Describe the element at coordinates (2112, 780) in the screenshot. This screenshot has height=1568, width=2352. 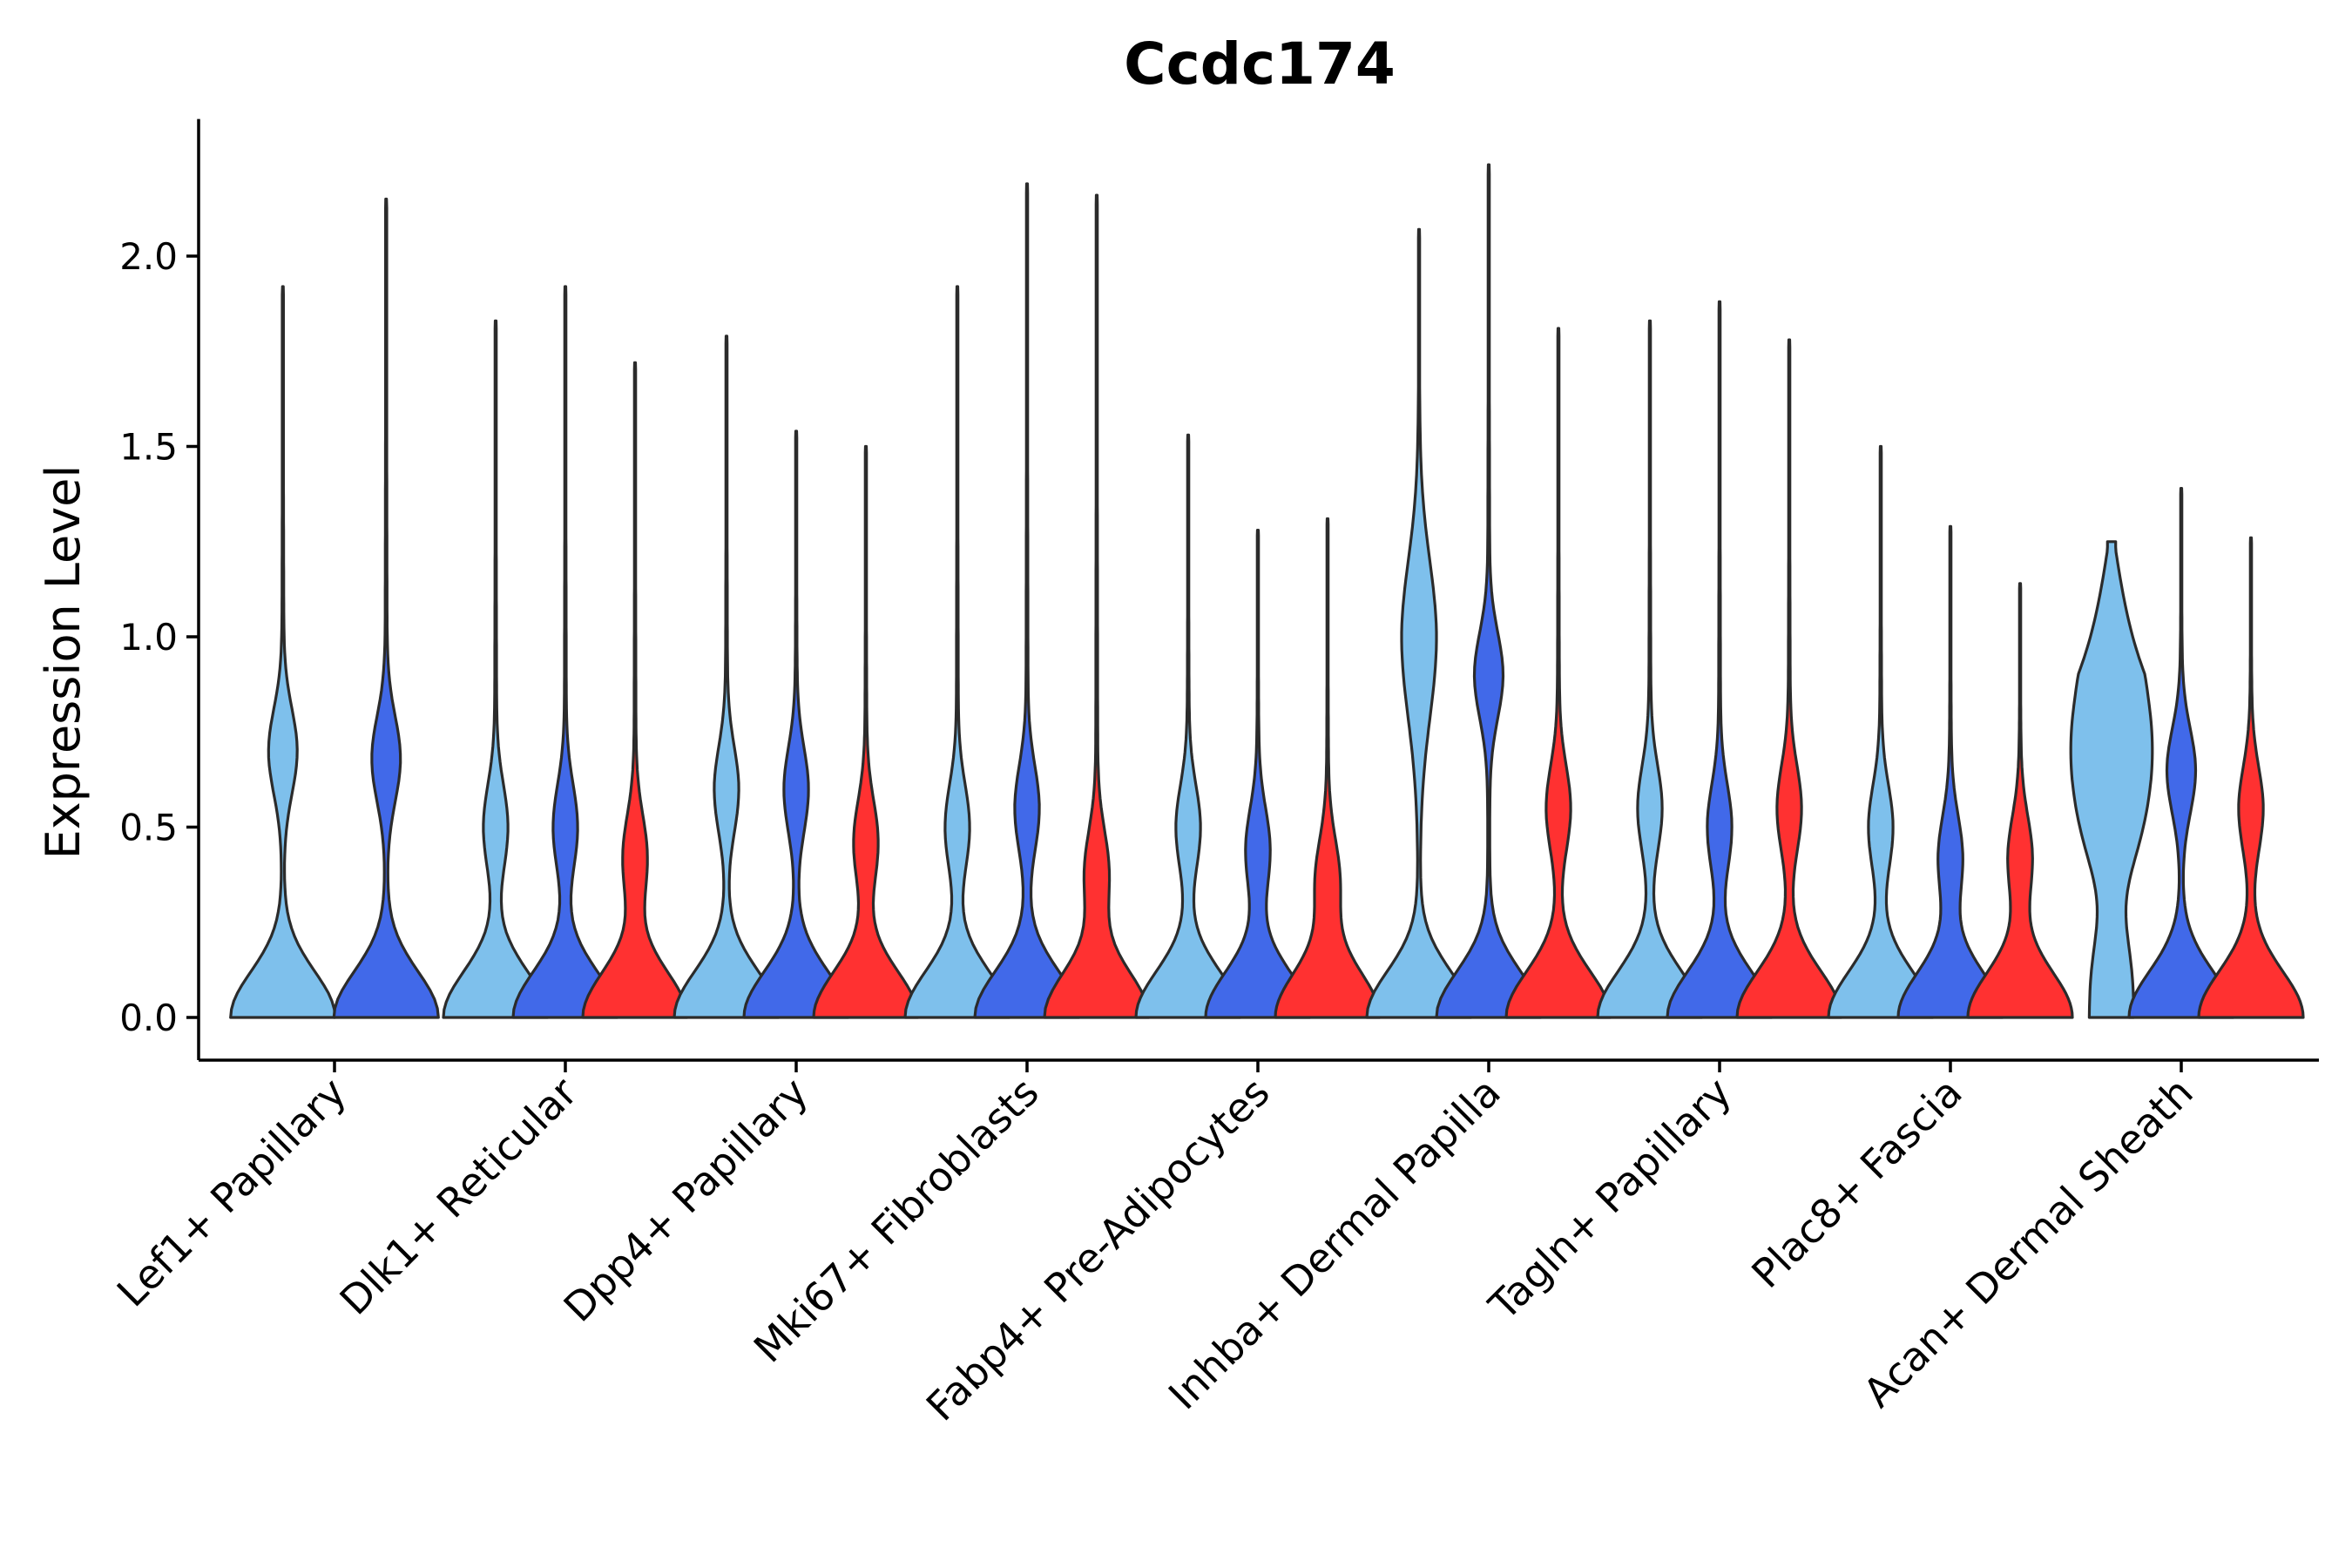
I see `violin-acan-dermal-sheath-s0` at that location.